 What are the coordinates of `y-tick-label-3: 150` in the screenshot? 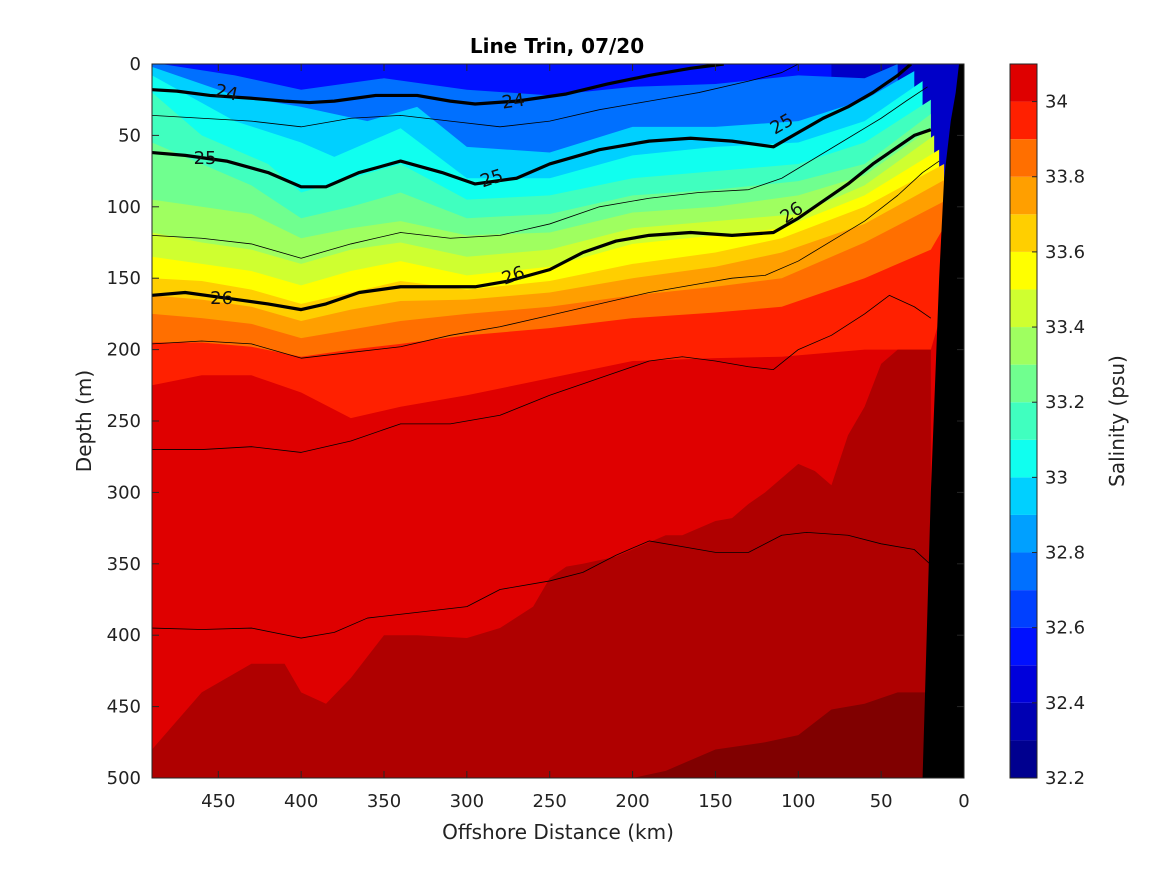 It's located at (124, 278).